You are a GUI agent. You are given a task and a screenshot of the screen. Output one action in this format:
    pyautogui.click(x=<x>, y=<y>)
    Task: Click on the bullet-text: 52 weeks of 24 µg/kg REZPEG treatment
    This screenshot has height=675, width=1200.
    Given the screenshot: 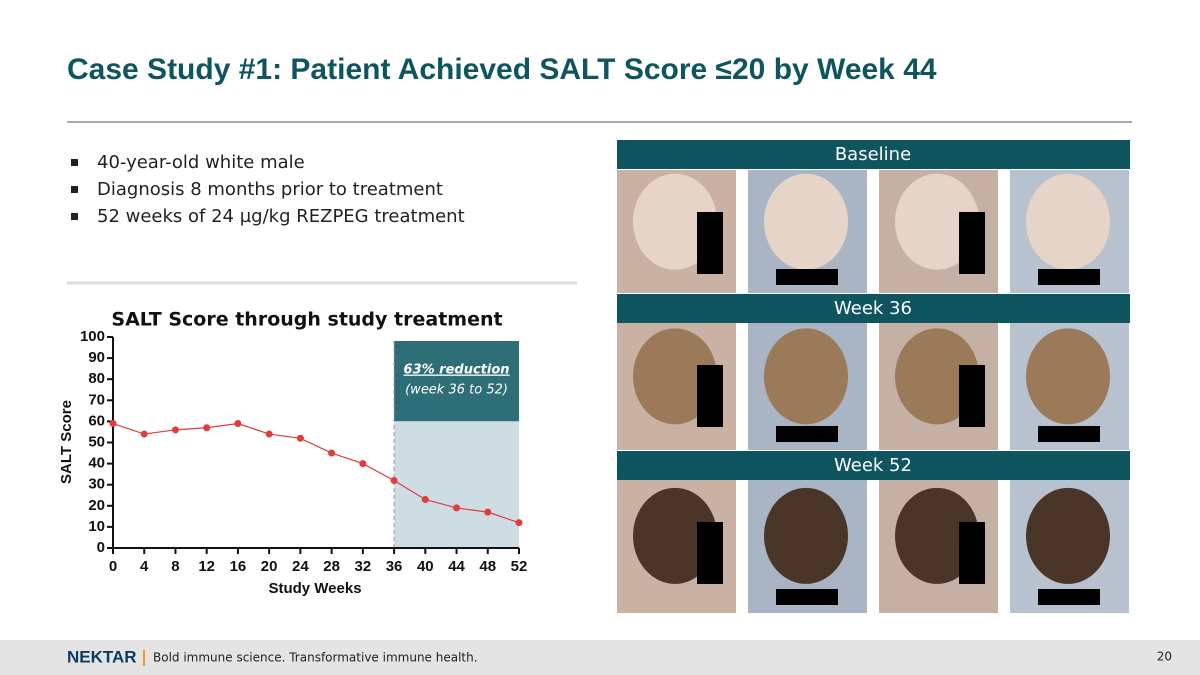 What is the action you would take?
    pyautogui.click(x=281, y=216)
    